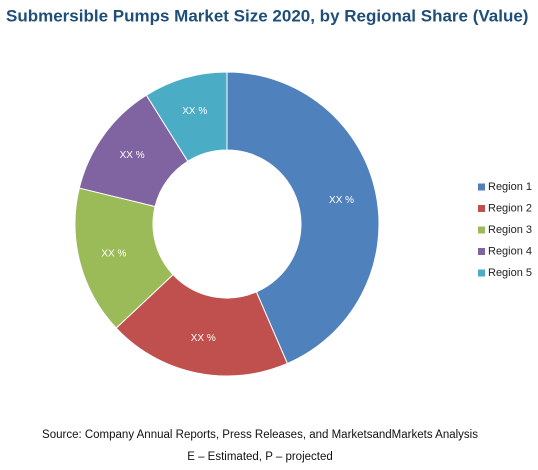 Image resolution: width=538 pixels, height=470 pixels. I want to click on legend-label: Region 2, so click(510, 208).